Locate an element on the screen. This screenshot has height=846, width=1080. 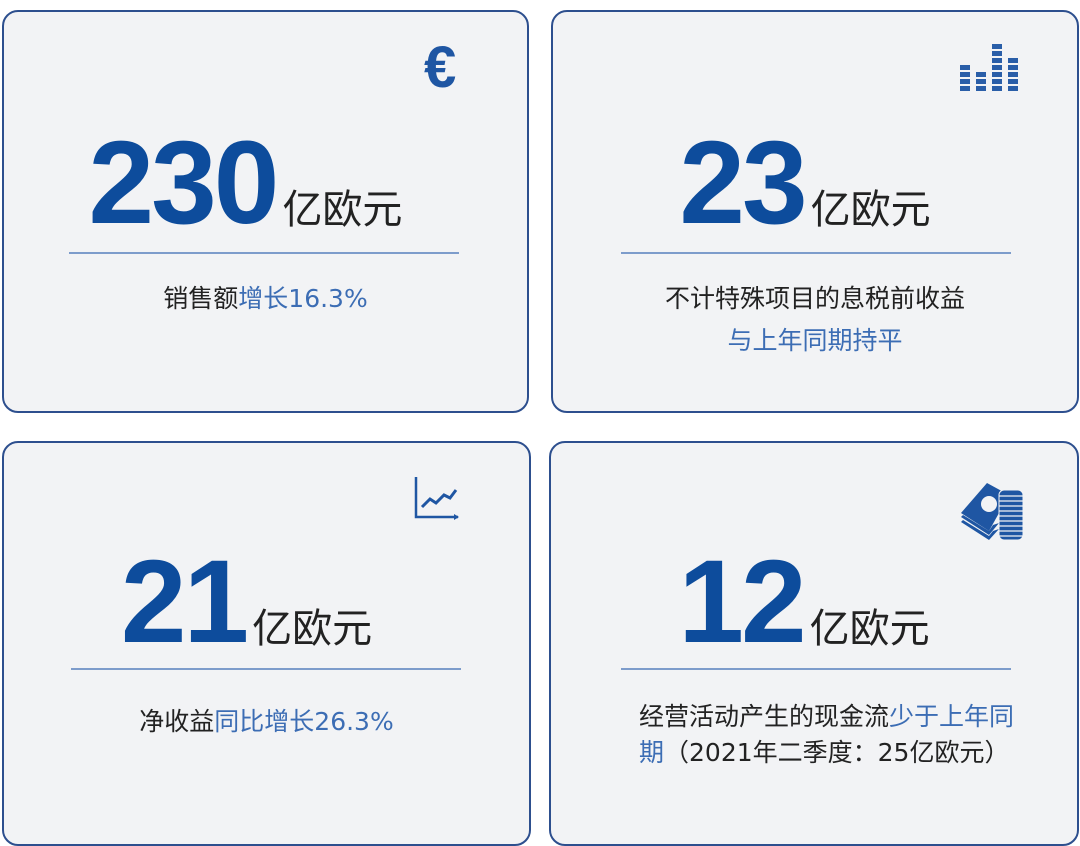
description-highlight: 与上年同期持平 is located at coordinates (815, 340).